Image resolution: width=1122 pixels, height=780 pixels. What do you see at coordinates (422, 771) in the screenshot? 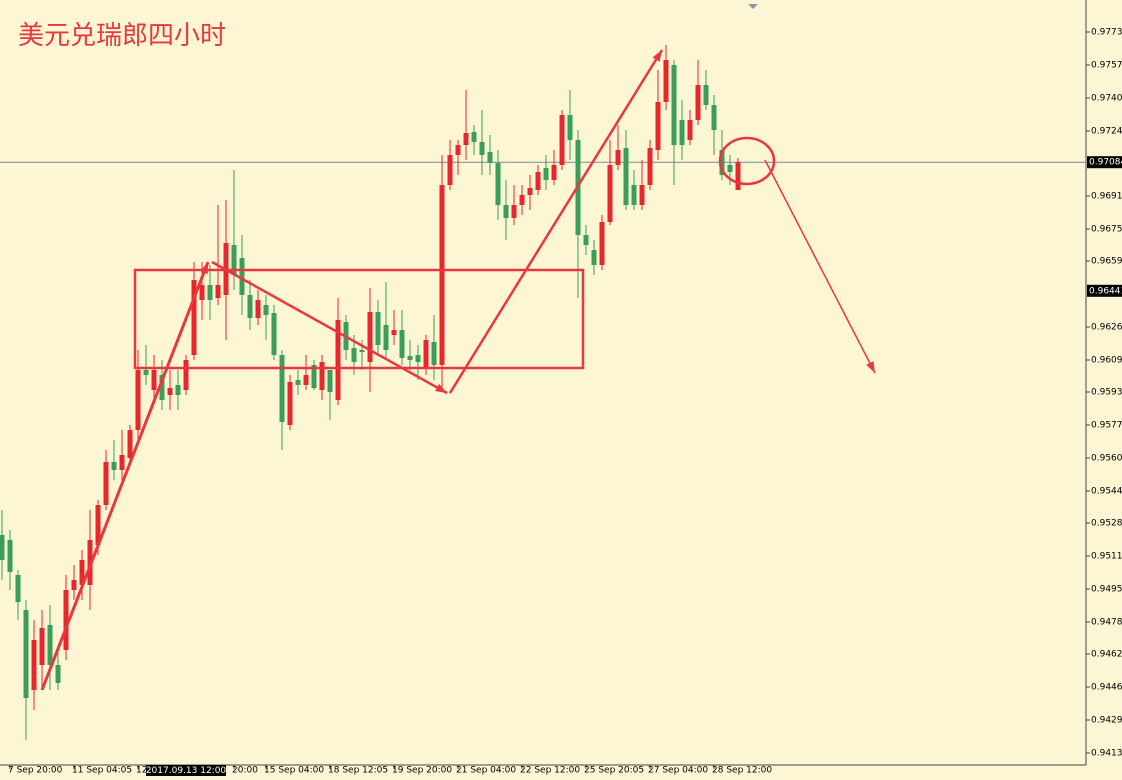
I see `x-tick-label: 19 Sep 20:00` at bounding box center [422, 771].